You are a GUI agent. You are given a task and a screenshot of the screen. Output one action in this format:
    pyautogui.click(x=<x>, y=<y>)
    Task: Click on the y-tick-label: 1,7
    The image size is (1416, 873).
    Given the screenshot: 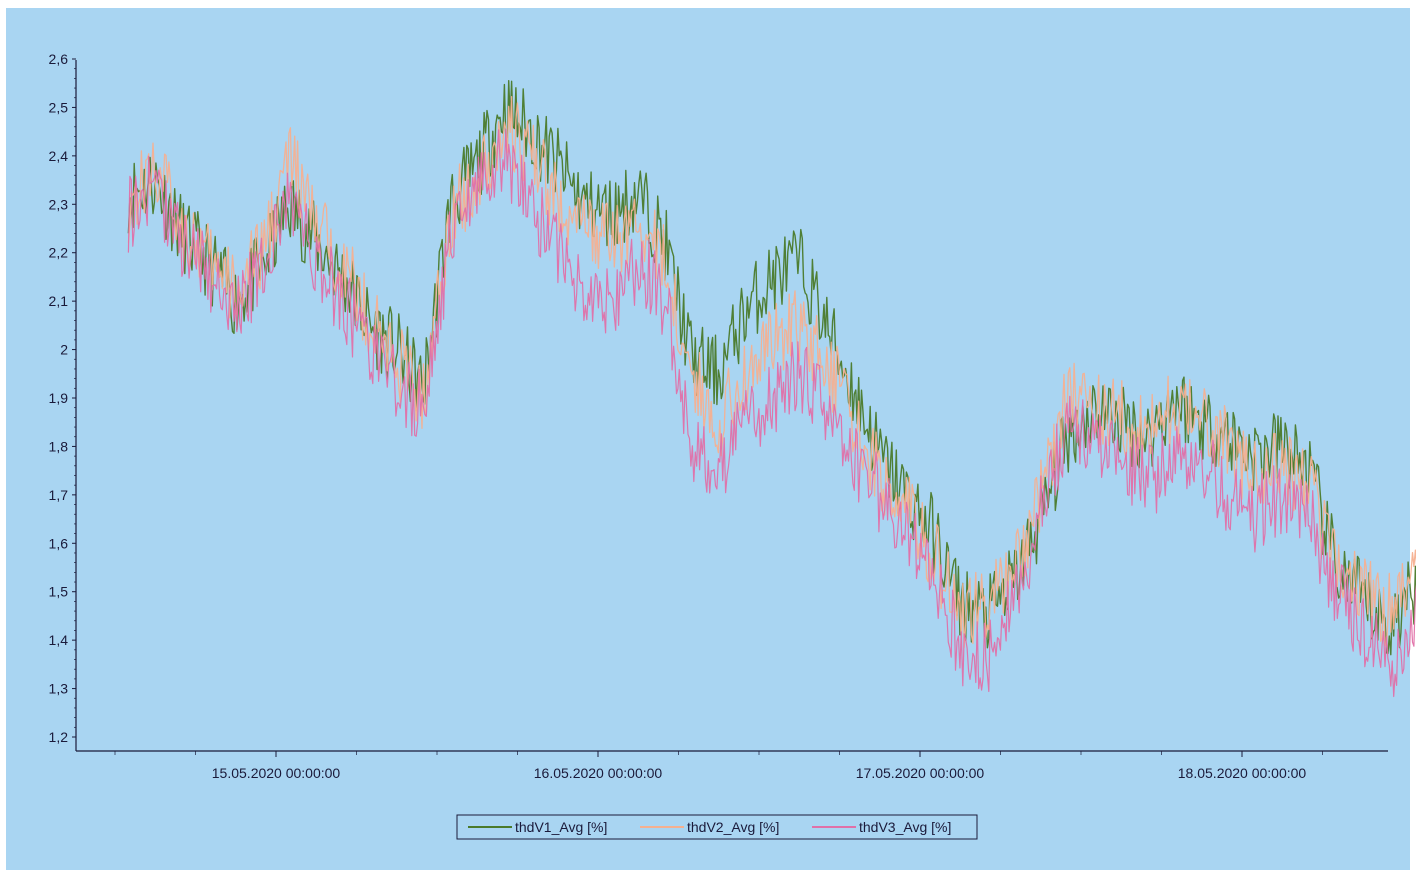 What is the action you would take?
    pyautogui.click(x=59, y=495)
    